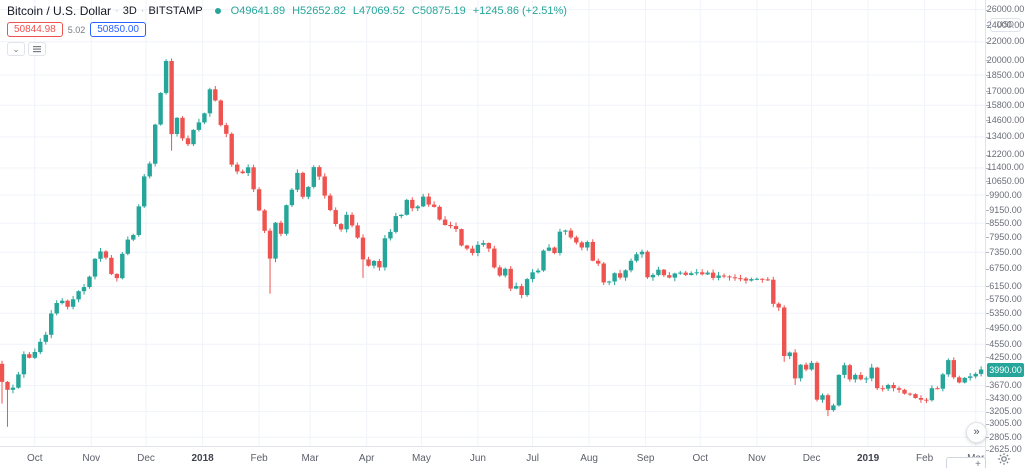 The width and height of the screenshot is (1024, 468). I want to click on axis-settings-button, so click(1005, 460).